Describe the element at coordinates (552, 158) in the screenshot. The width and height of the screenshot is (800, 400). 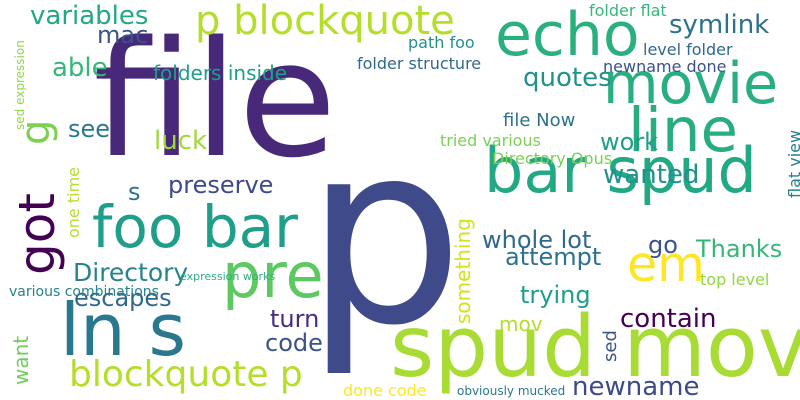
I see `word-directory-opus: Directory Opus` at that location.